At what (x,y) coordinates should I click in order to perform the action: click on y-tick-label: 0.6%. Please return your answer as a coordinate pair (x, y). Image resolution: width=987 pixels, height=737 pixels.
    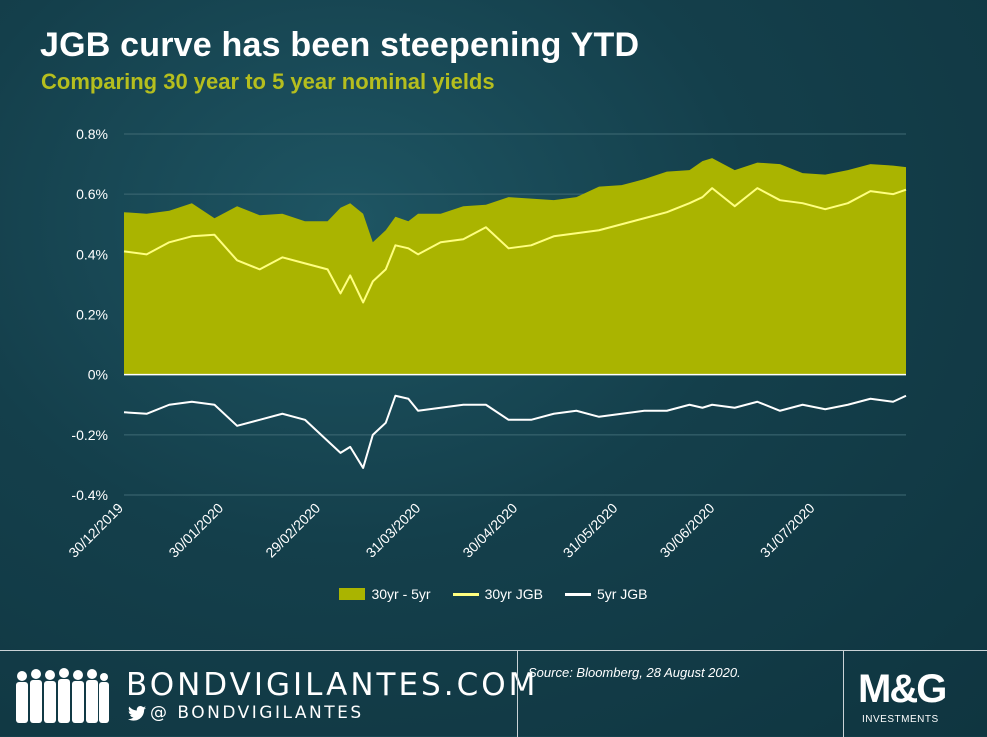
    Looking at the image, I should click on (92, 194).